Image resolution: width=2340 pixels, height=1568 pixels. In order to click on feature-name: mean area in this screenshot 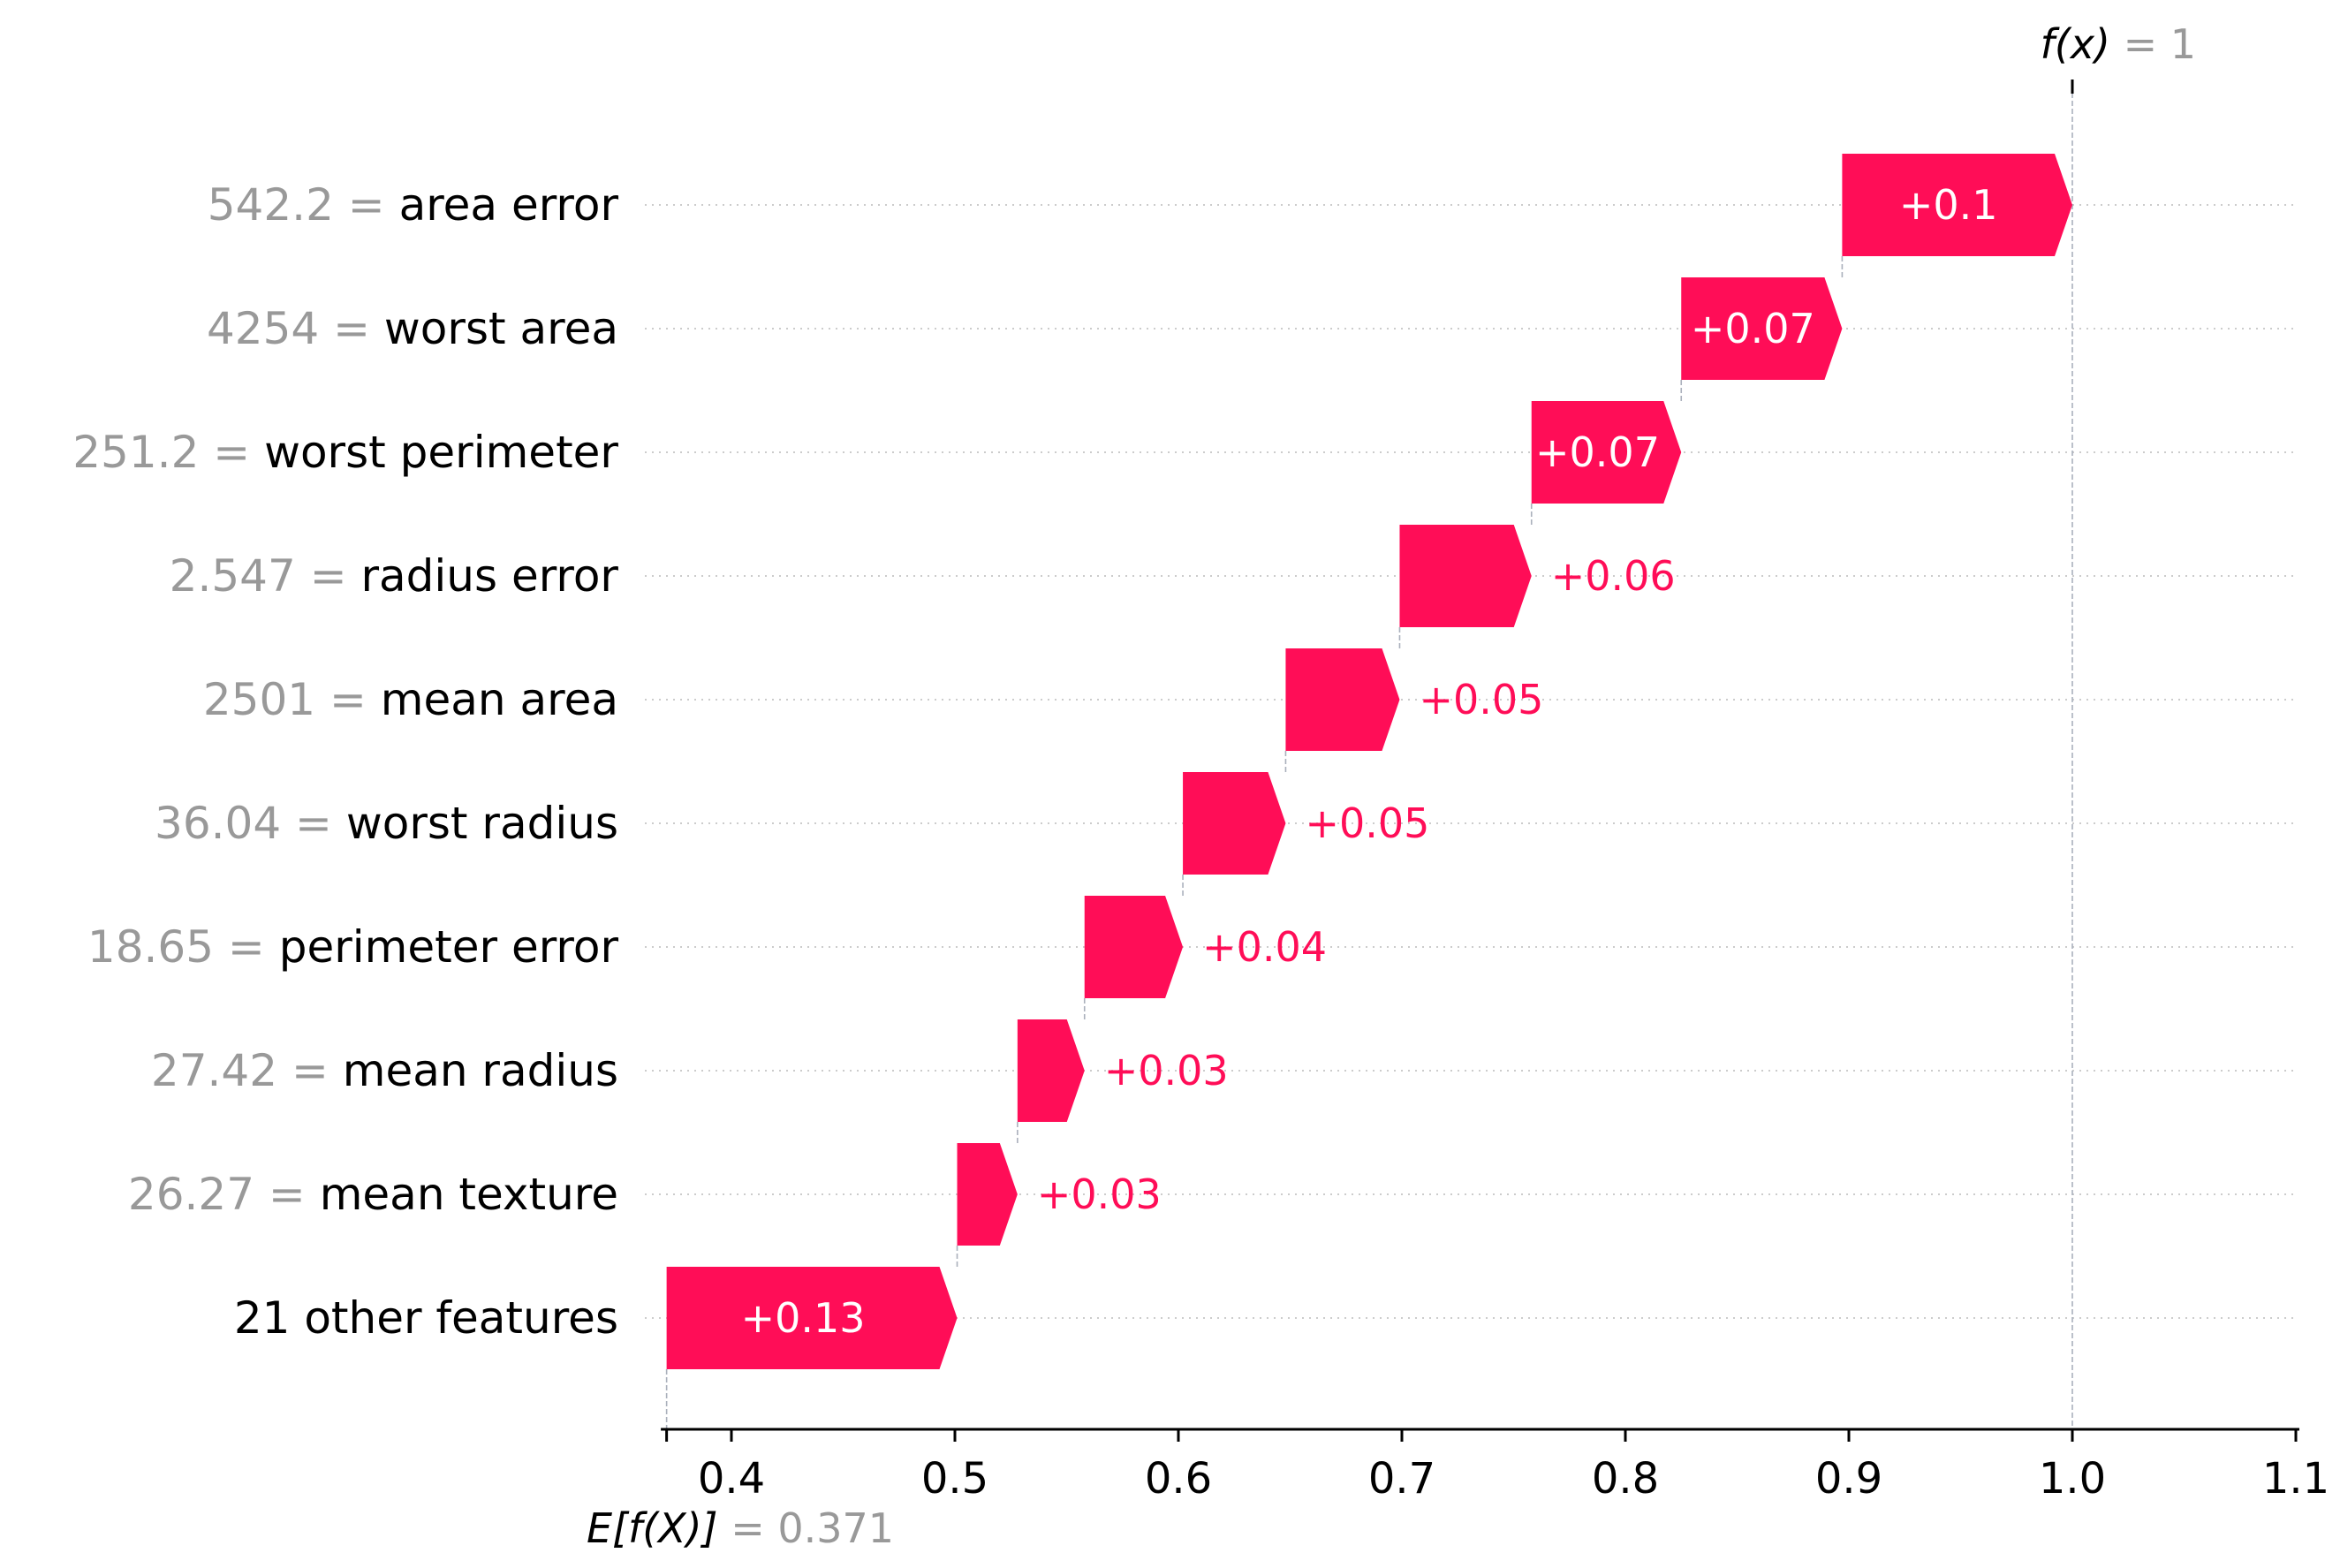, I will do `click(500, 699)`.